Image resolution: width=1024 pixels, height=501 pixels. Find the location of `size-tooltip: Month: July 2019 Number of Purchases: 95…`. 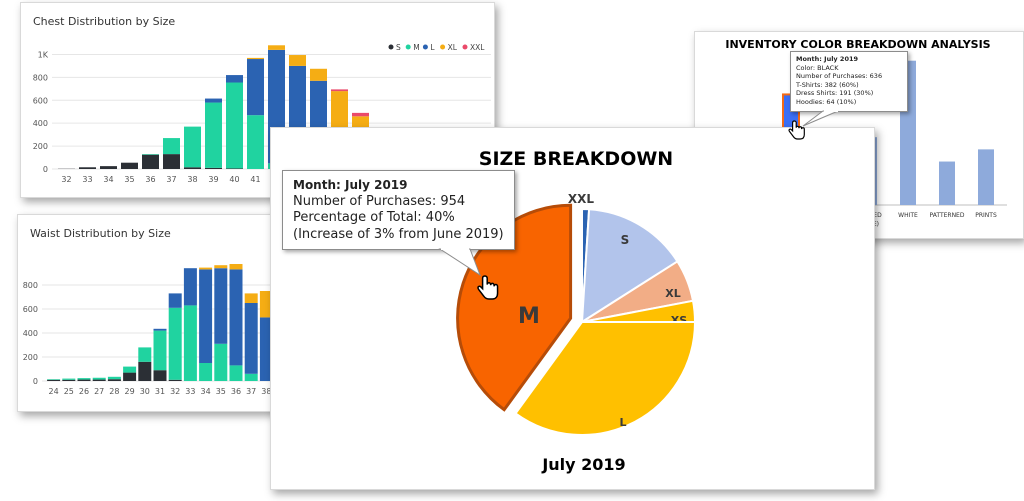

size-tooltip: Month: July 2019 Number of Purchases: 95… is located at coordinates (398, 210).